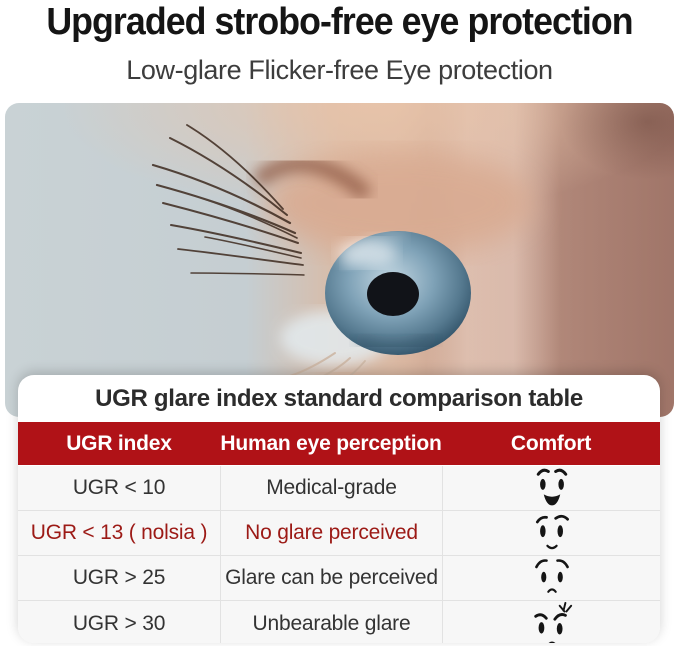  Describe the element at coordinates (331, 578) in the screenshot. I see `perception-value: Glare can be perceived` at that location.